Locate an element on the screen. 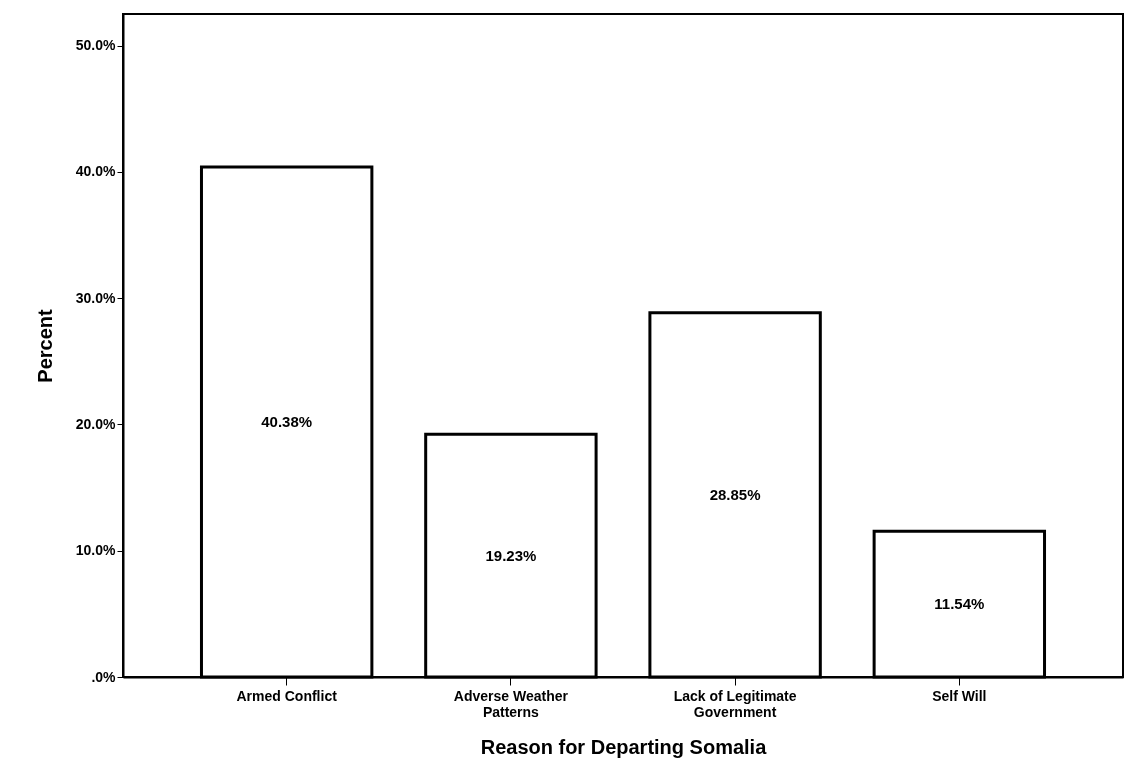 This screenshot has width=1130, height=773. data-label: 19.23% is located at coordinates (511, 555).